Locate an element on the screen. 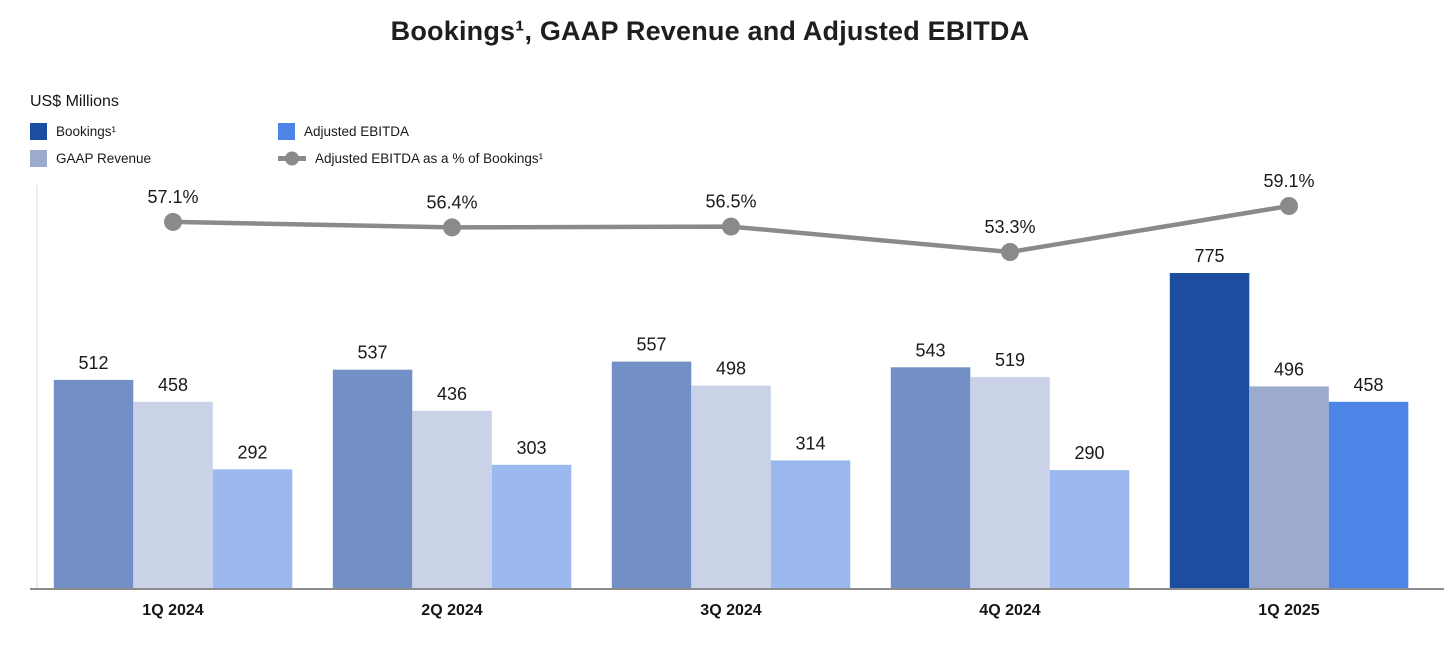 This screenshot has height=645, width=1456. ebitda-pct-label-3q-2024: 56.5% is located at coordinates (730, 202).